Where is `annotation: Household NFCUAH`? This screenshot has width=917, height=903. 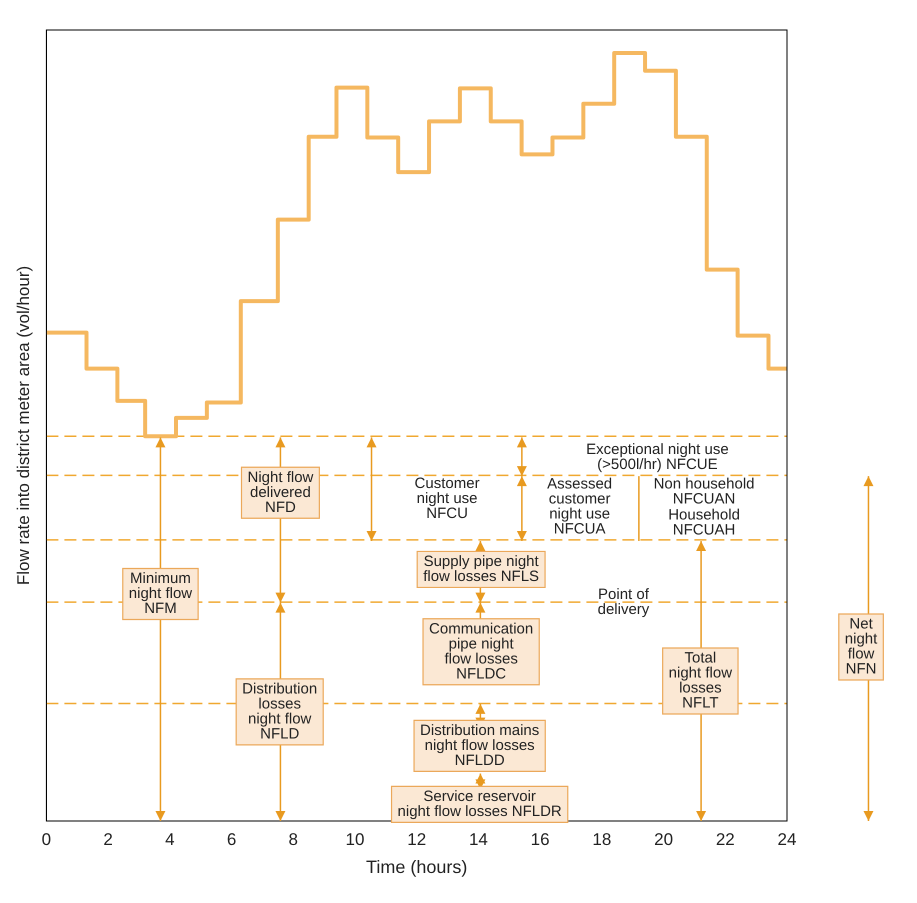
annotation: Household NFCUAH is located at coordinates (704, 522).